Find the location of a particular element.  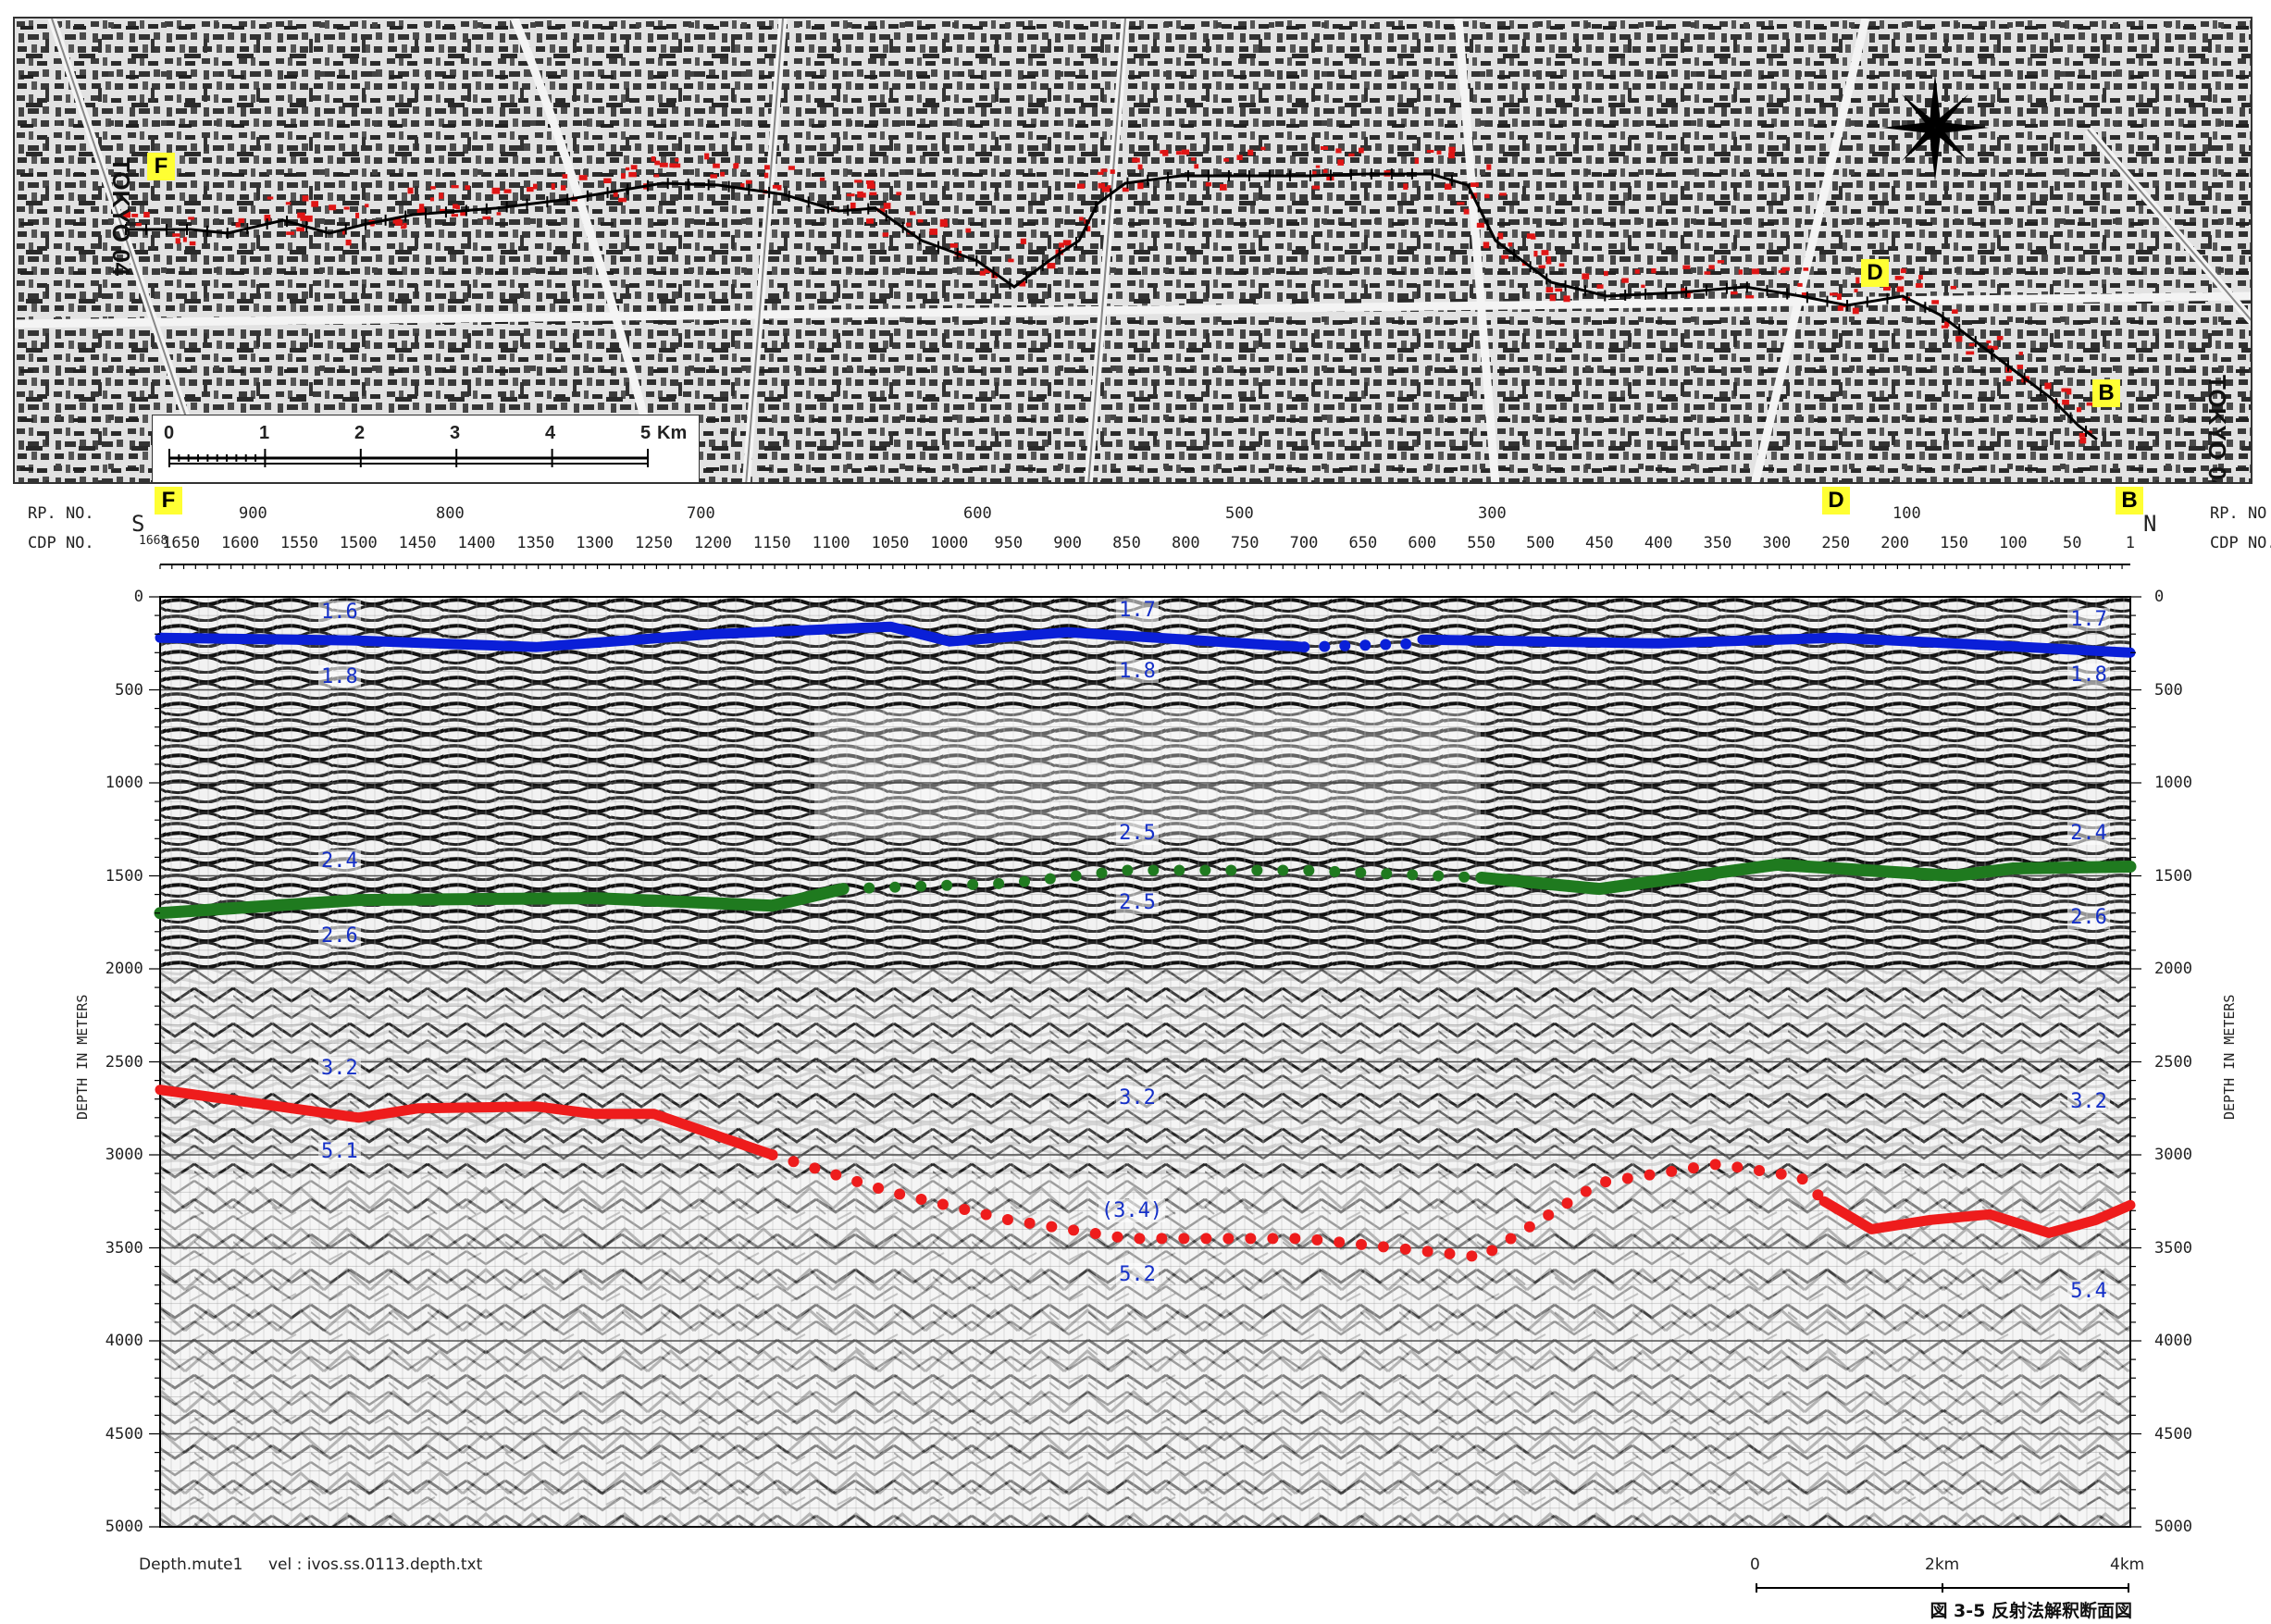

velocity-label-blue-mid-top: 1.7 is located at coordinates (1137, 611).